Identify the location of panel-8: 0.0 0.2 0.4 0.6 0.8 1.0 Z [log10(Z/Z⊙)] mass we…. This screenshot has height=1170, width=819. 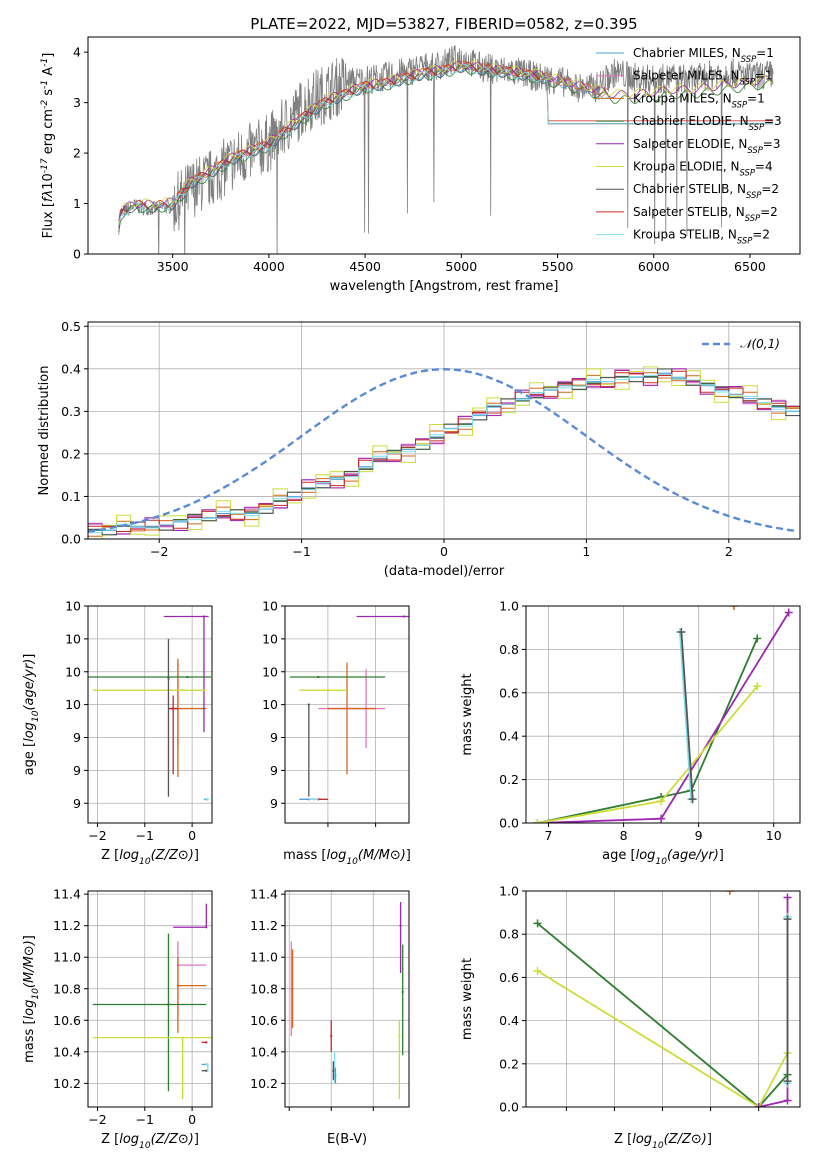
(630, 1017).